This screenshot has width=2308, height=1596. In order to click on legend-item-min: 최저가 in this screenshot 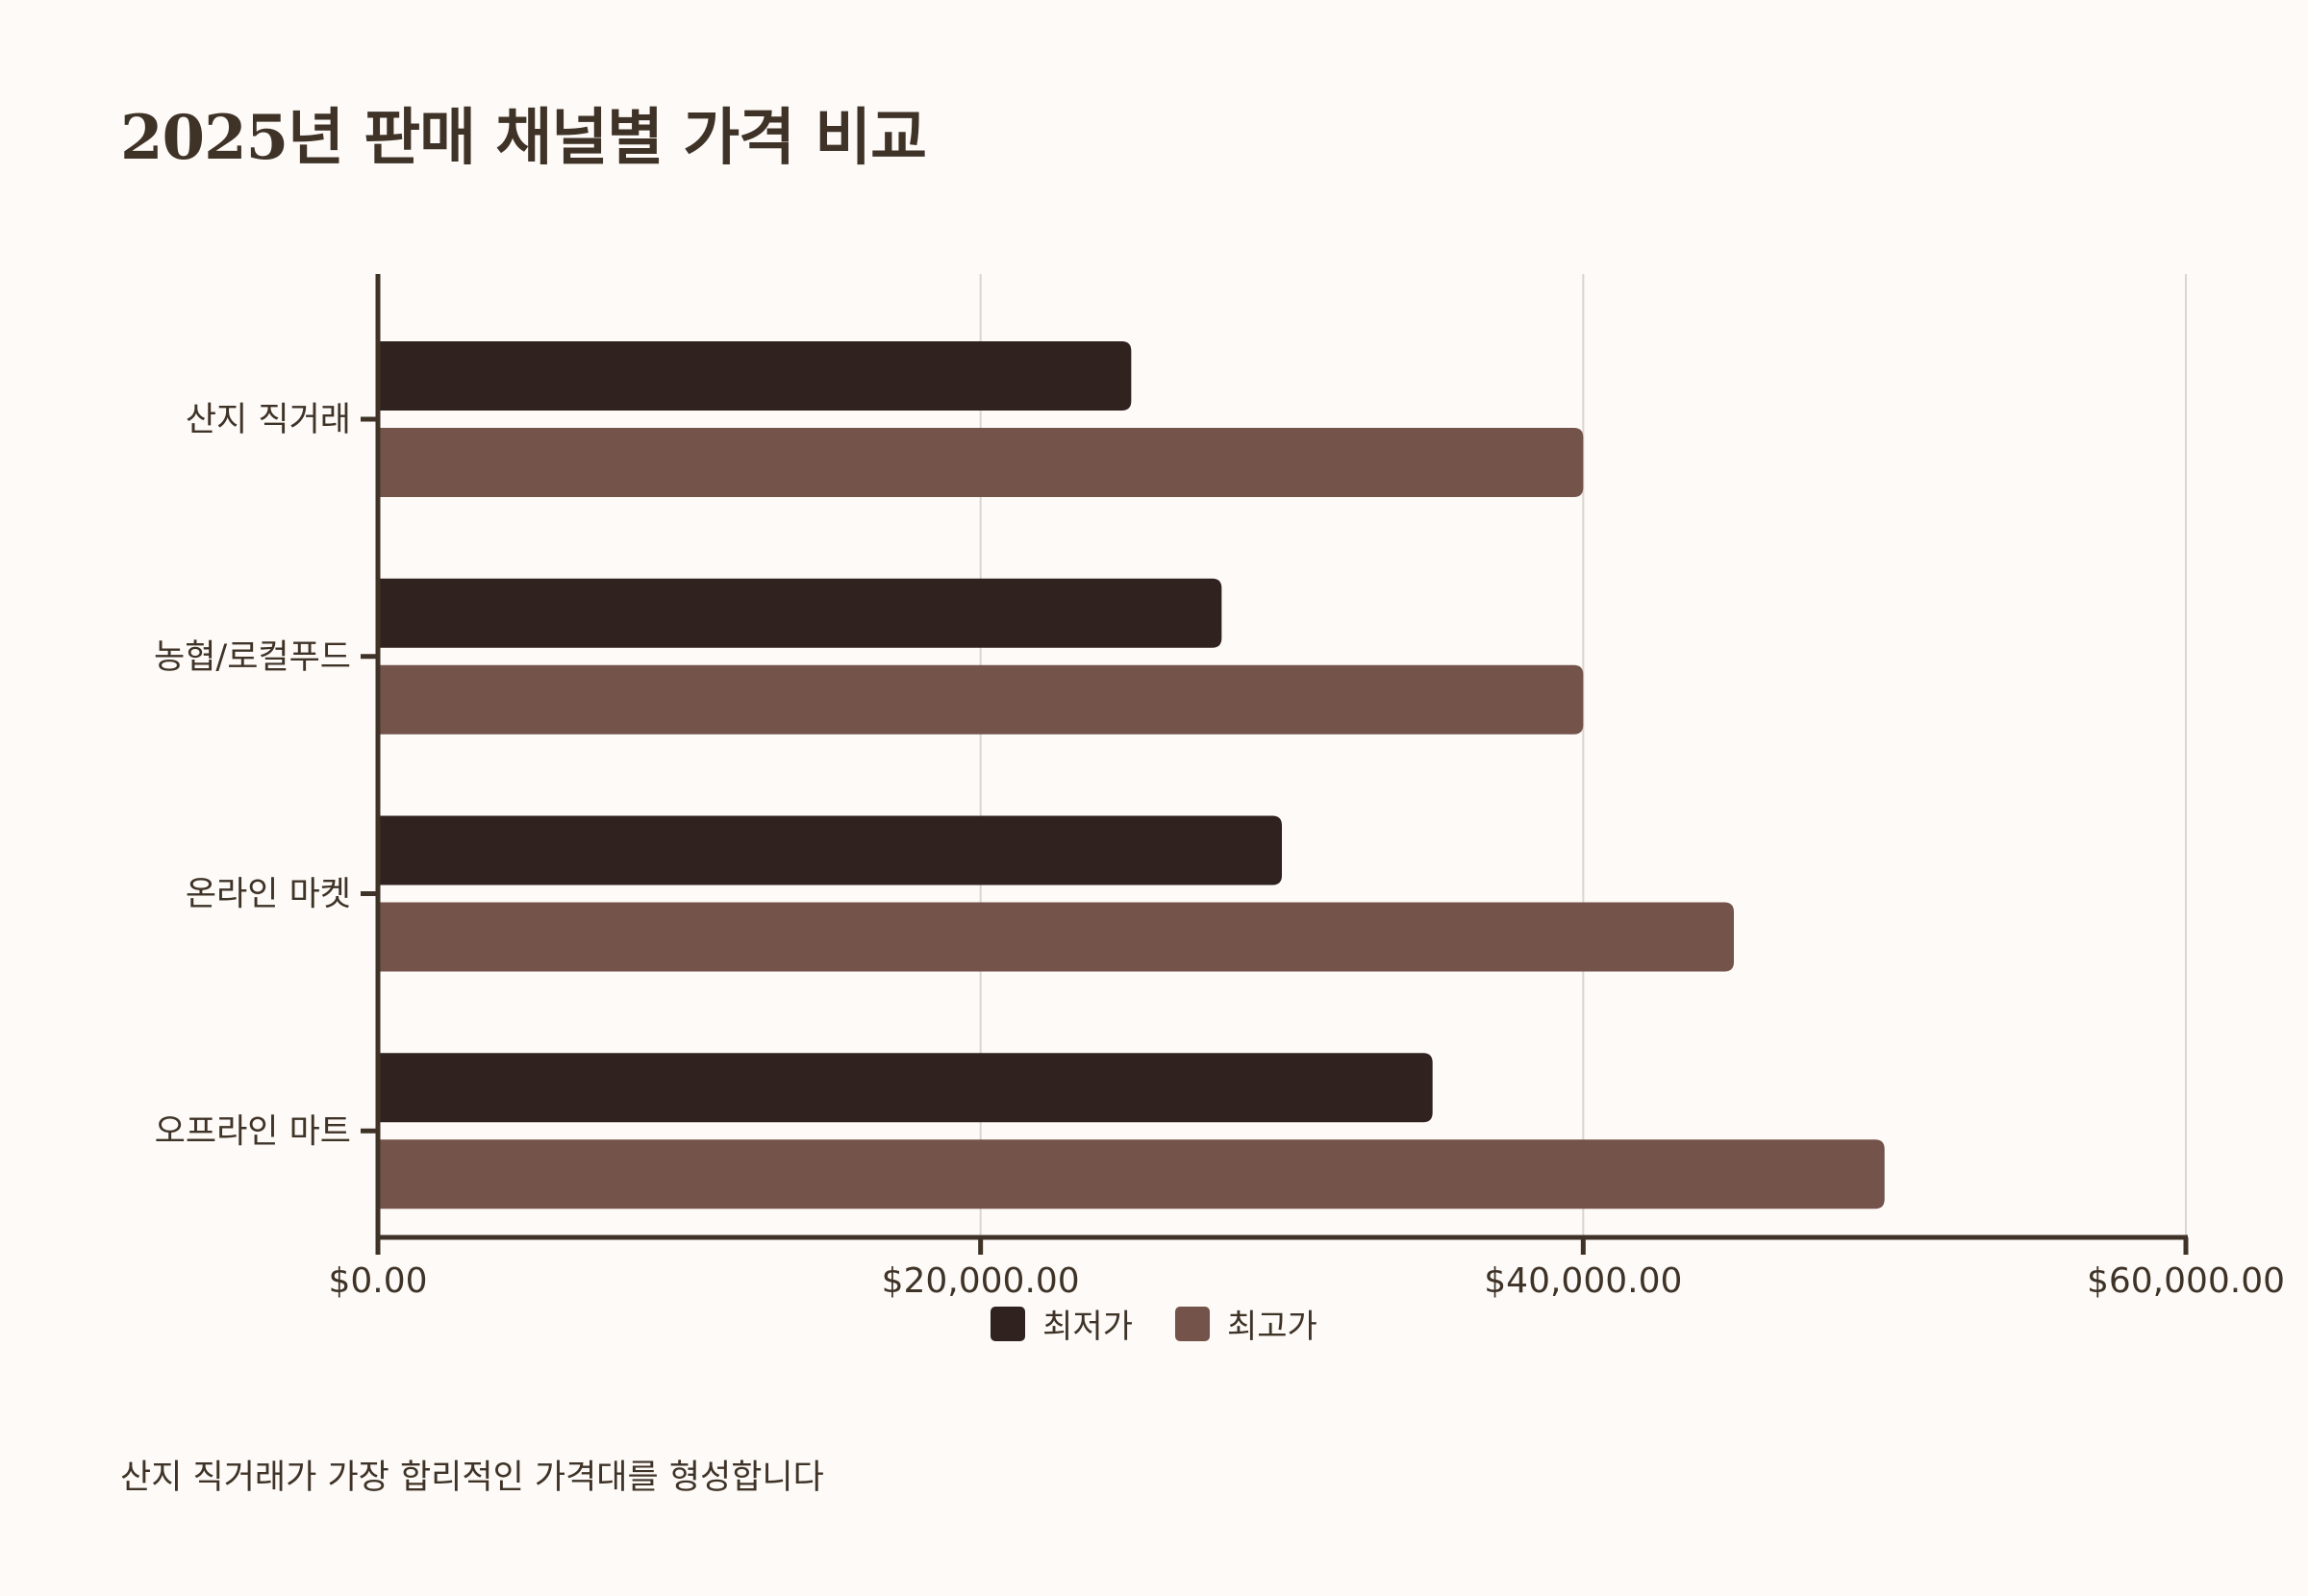, I will do `click(1062, 1324)`.